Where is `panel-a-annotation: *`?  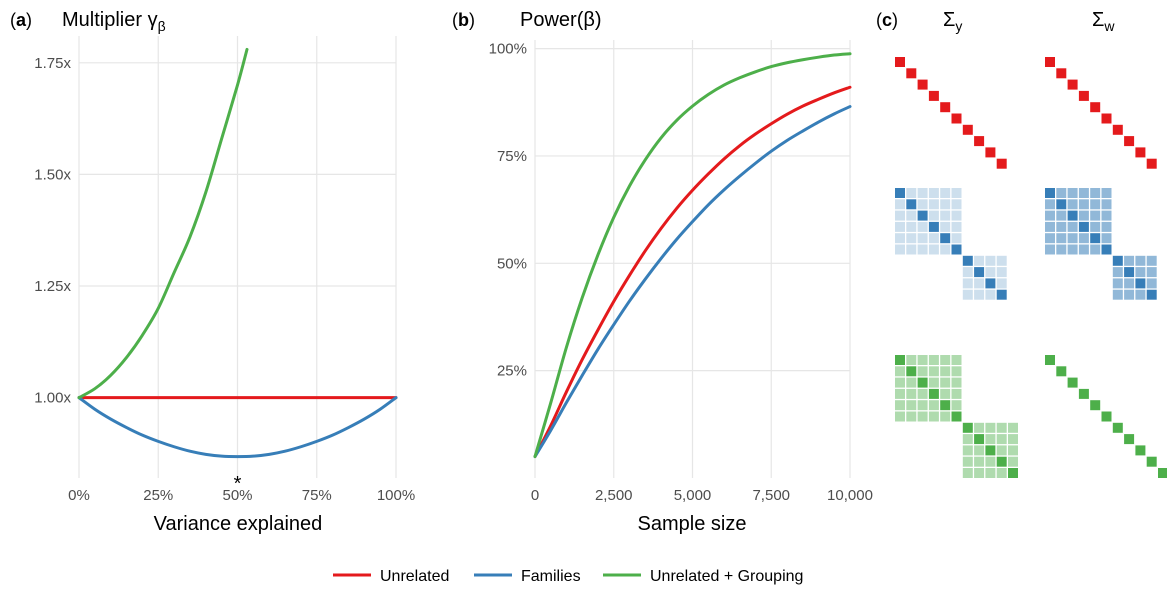
panel-a-annotation: * is located at coordinates (238, 484).